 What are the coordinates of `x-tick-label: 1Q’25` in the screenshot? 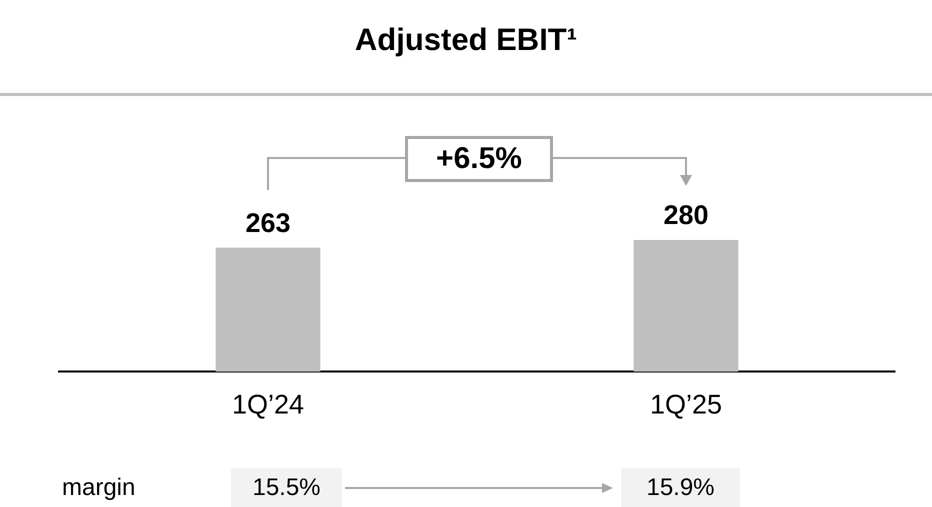 It's located at (686, 404).